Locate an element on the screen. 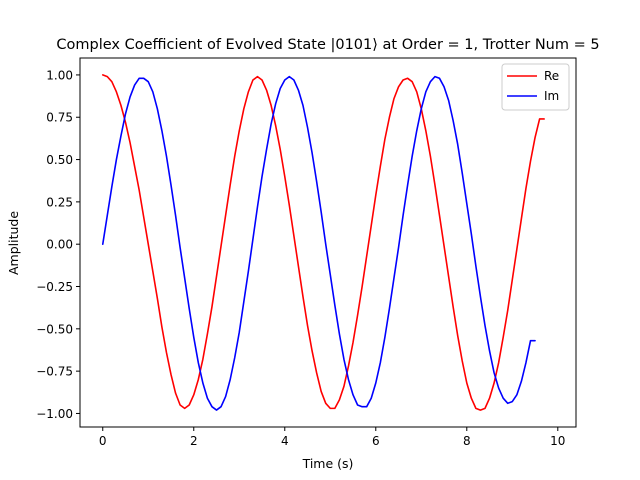  y-tick-label: −0.75 is located at coordinates (54, 372).